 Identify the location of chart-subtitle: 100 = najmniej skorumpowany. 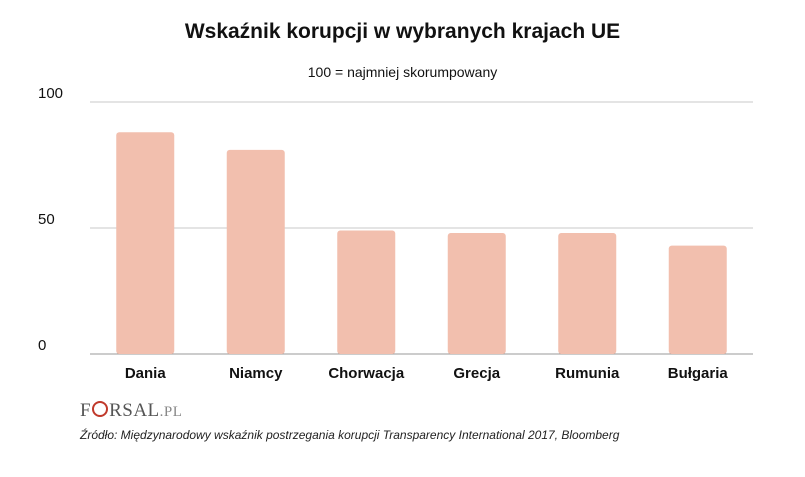
(402, 72).